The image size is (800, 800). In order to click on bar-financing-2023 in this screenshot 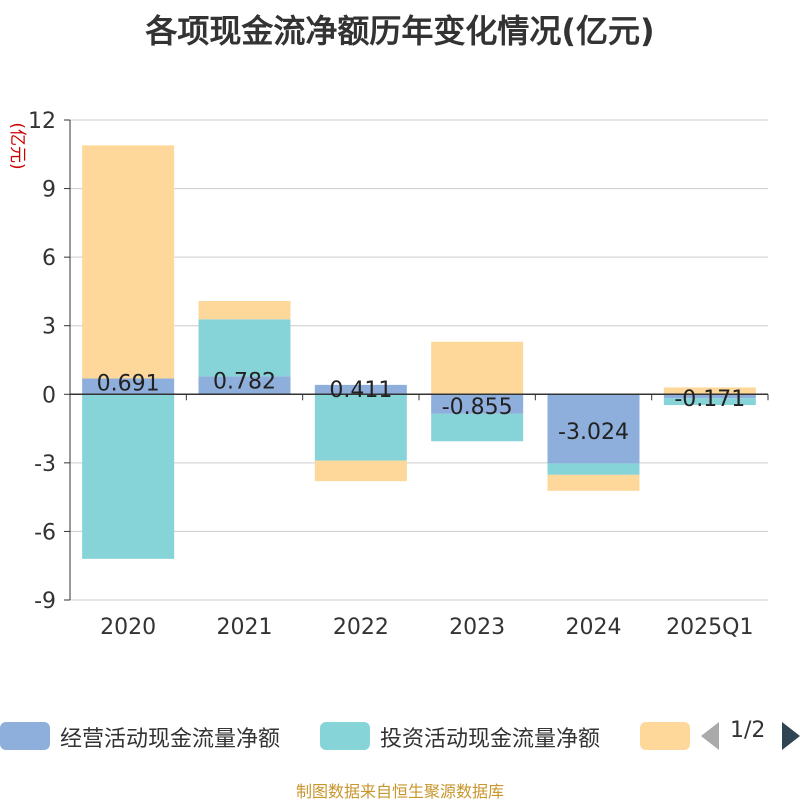, I will do `click(477, 368)`.